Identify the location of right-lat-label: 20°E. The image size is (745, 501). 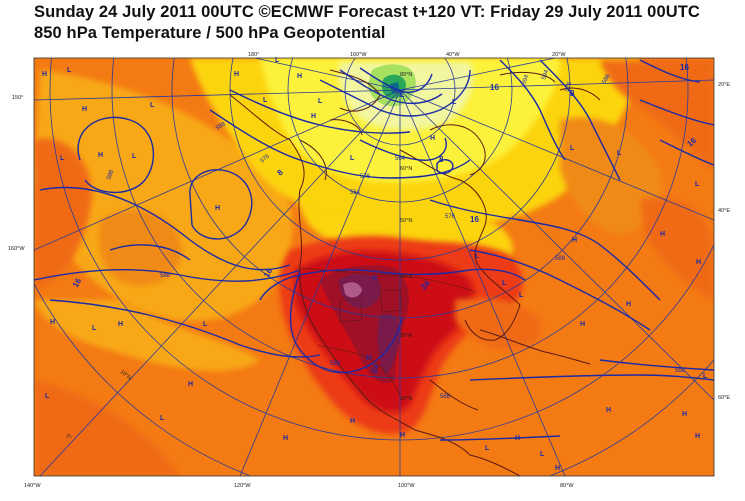
(724, 85).